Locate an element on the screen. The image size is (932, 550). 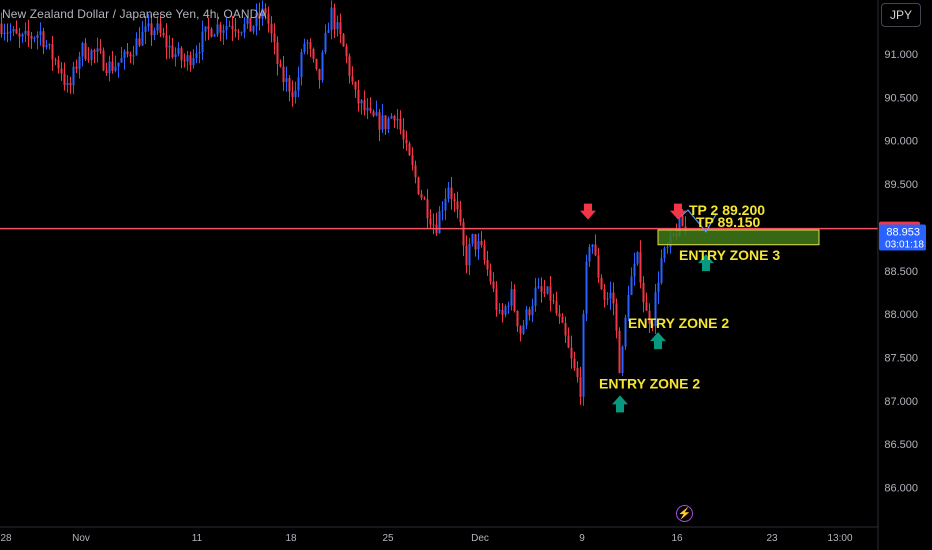
price-tick-label: 89.500 is located at coordinates (901, 185).